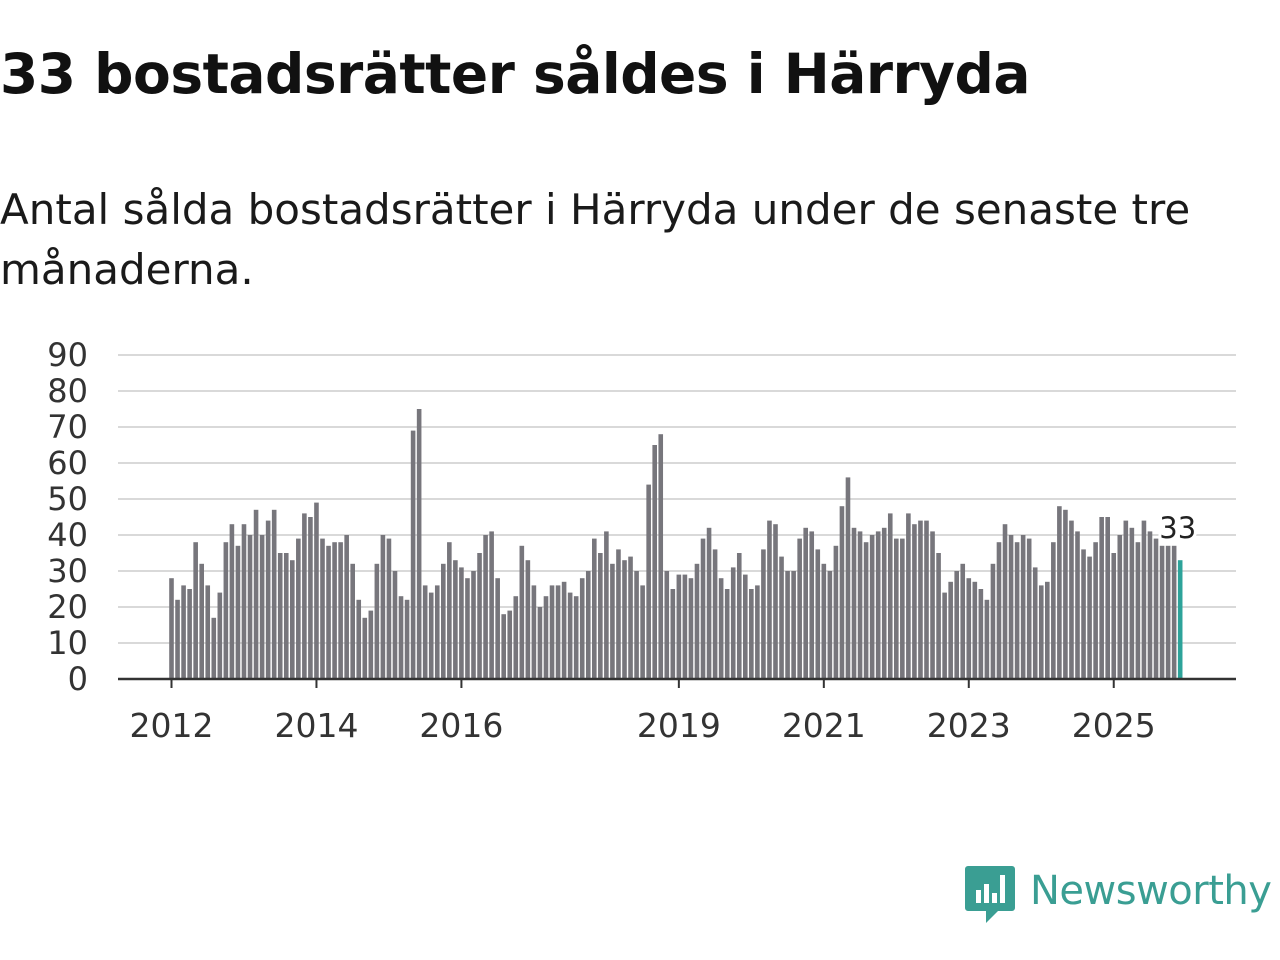  Describe the element at coordinates (78, 679) in the screenshot. I see `y-tick-label: 0` at that location.